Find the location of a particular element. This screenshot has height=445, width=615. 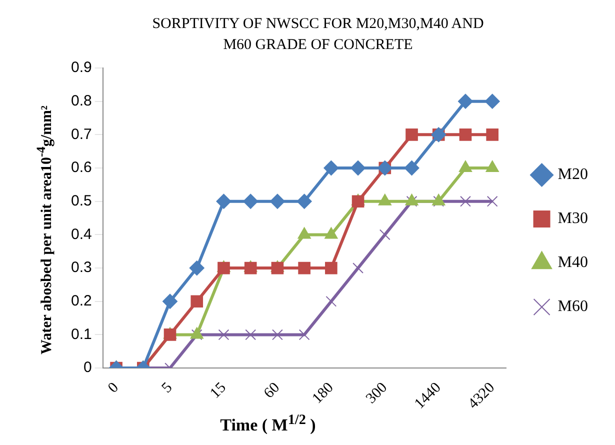

y-tick-label: 0.4 is located at coordinates (81, 234).